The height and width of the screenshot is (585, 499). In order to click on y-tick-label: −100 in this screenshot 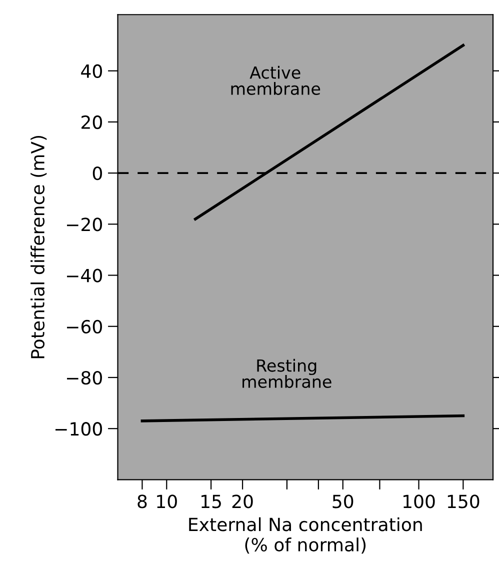, I will do `click(79, 429)`.